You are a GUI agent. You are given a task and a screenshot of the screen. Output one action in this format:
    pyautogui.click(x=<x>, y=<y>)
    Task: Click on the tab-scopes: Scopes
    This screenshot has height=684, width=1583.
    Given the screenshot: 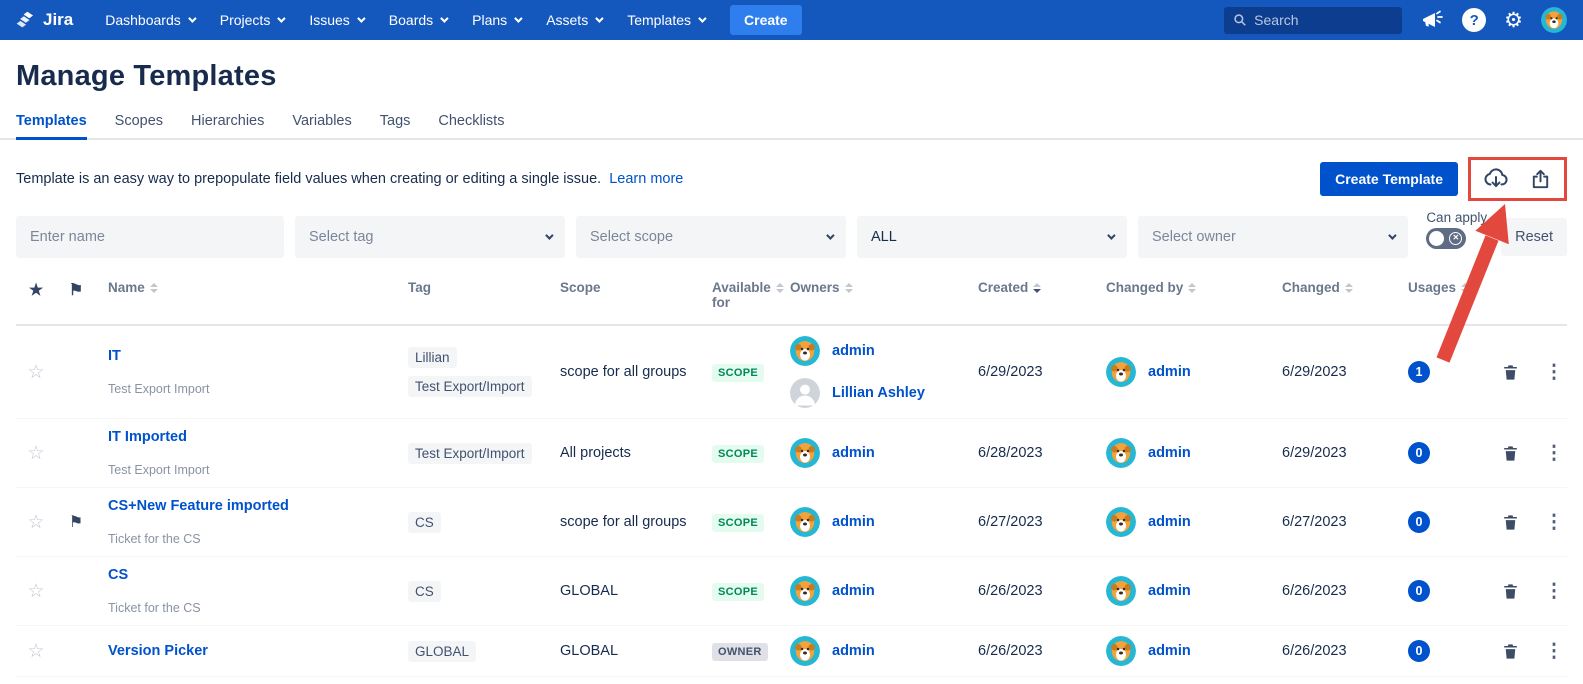 What is the action you would take?
    pyautogui.click(x=139, y=121)
    